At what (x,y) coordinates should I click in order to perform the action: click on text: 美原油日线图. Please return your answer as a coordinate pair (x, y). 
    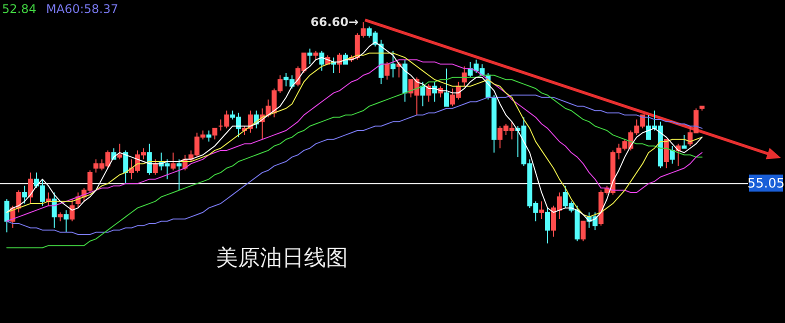
    Looking at the image, I should click on (282, 258).